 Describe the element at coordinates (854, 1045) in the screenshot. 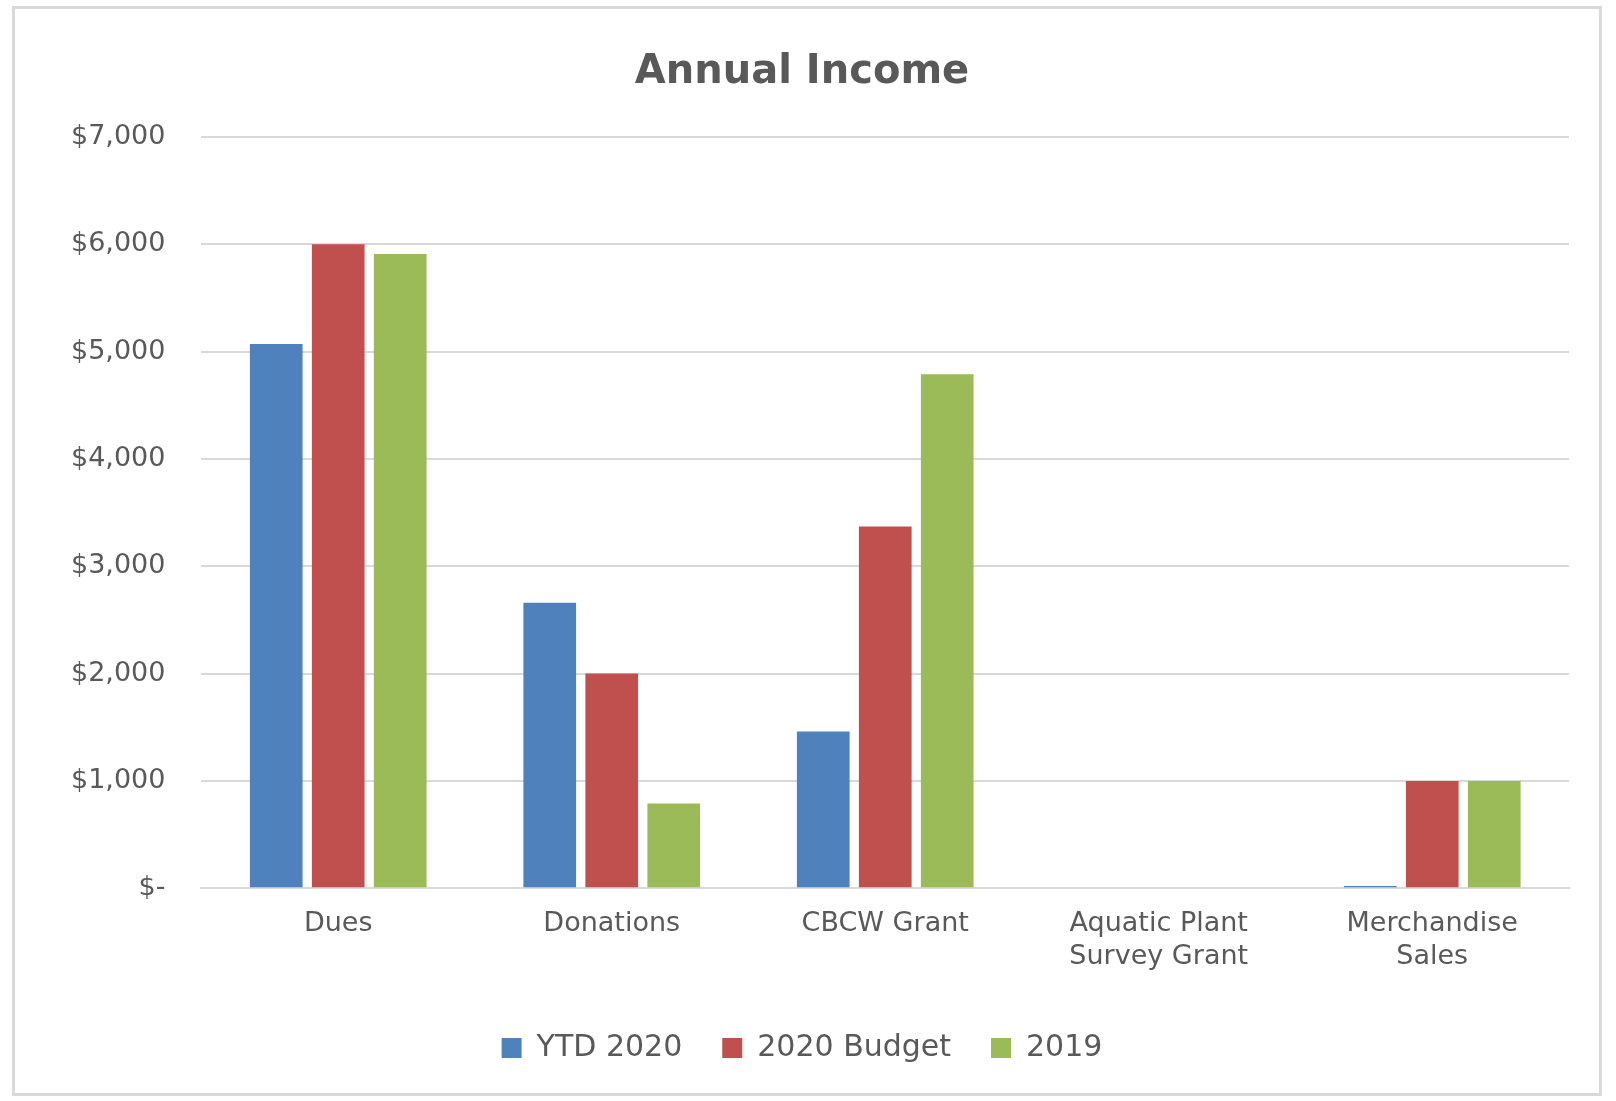

I see `legend-label: 2020 Budget` at that location.